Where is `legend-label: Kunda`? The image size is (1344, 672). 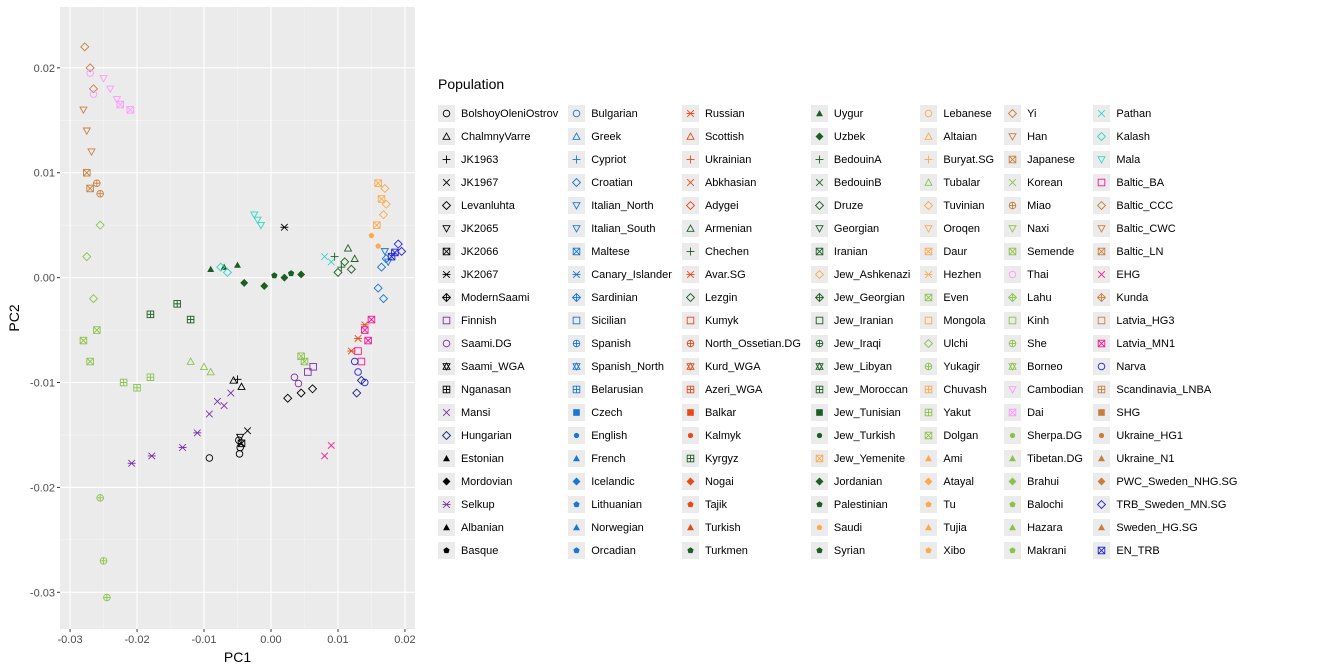 legend-label: Kunda is located at coordinates (1132, 297).